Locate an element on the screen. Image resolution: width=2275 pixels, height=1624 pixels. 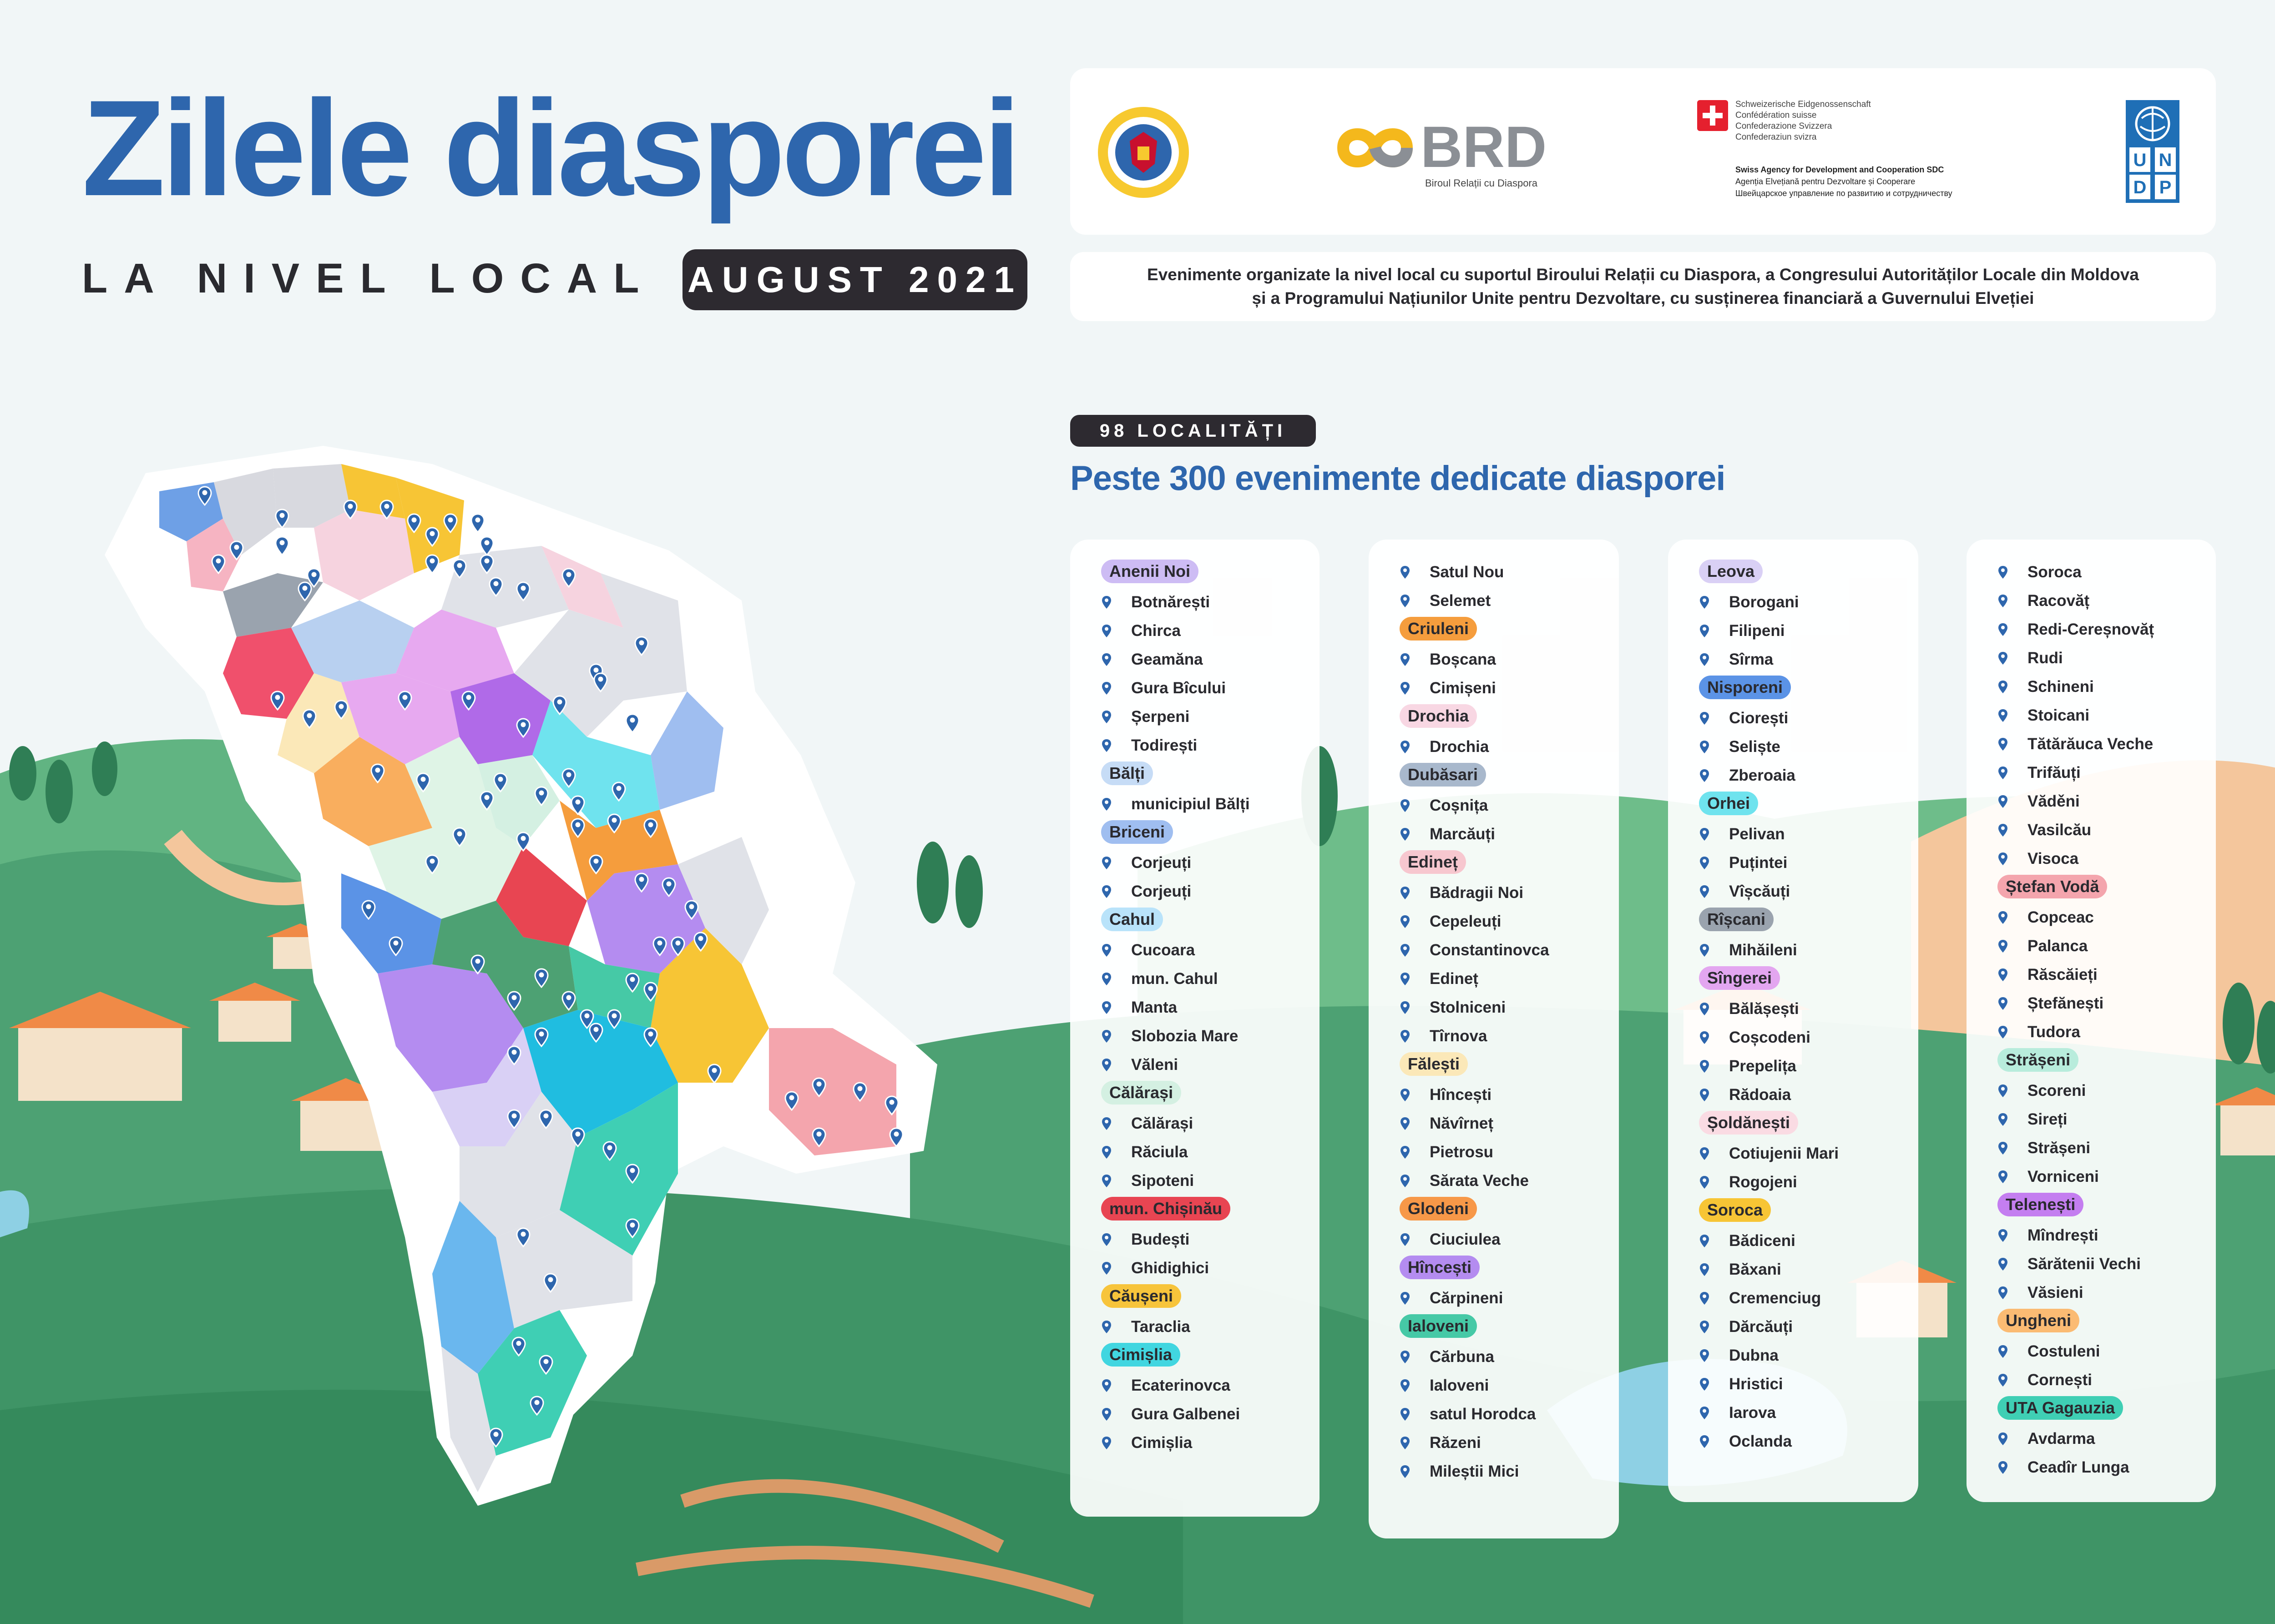
locality-name: Redi-Cereșnovăț is located at coordinates (2091, 629).